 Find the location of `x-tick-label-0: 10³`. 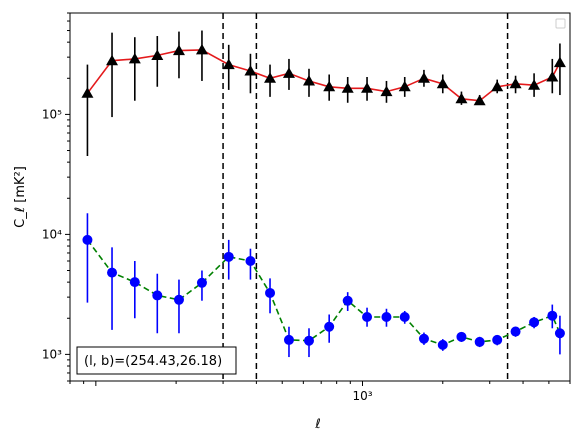

x-tick-label-0: 10³ is located at coordinates (362, 396).